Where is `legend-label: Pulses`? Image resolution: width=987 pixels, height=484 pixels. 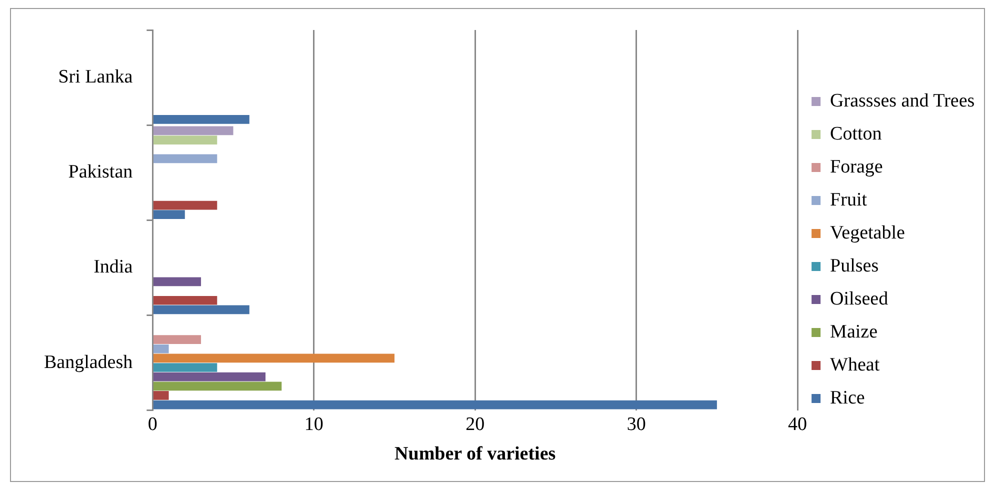
legend-label: Pulses is located at coordinates (854, 265).